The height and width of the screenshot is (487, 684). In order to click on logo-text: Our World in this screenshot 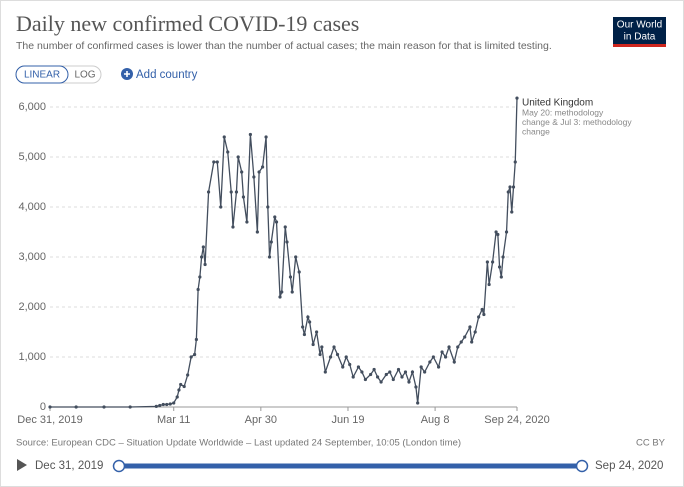, I will do `click(639, 25)`.